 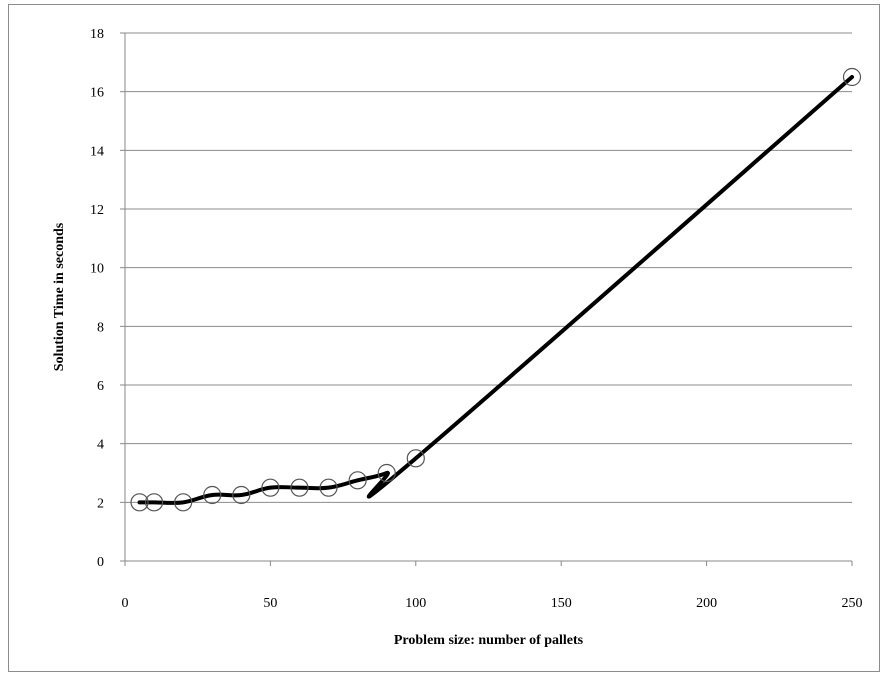 What do you see at coordinates (100, 445) in the screenshot?
I see `y-tick-label: 4` at bounding box center [100, 445].